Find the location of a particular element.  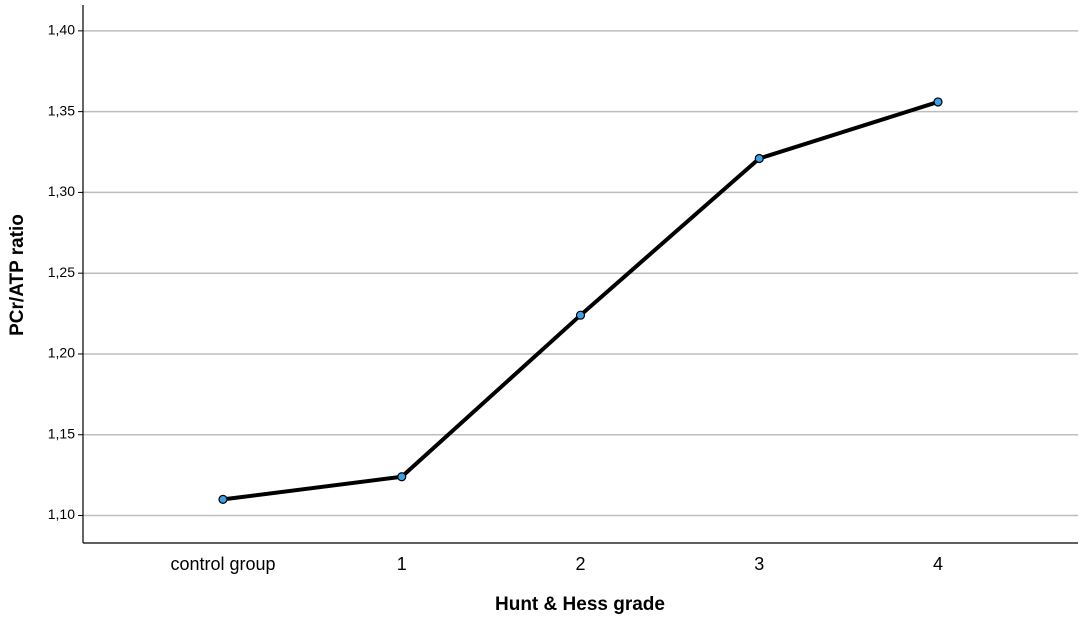

y-axis-title: PCr/ATP ratio is located at coordinates (17, 275).